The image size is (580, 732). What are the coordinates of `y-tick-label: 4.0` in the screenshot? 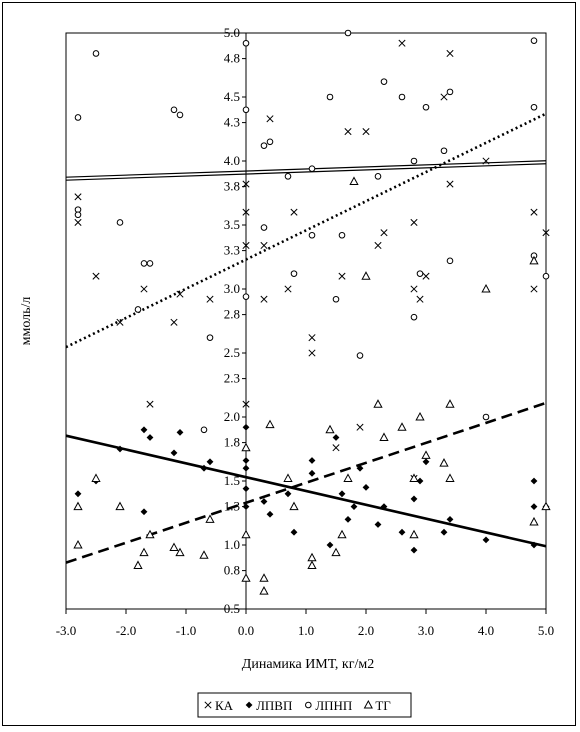 It's located at (232, 160).